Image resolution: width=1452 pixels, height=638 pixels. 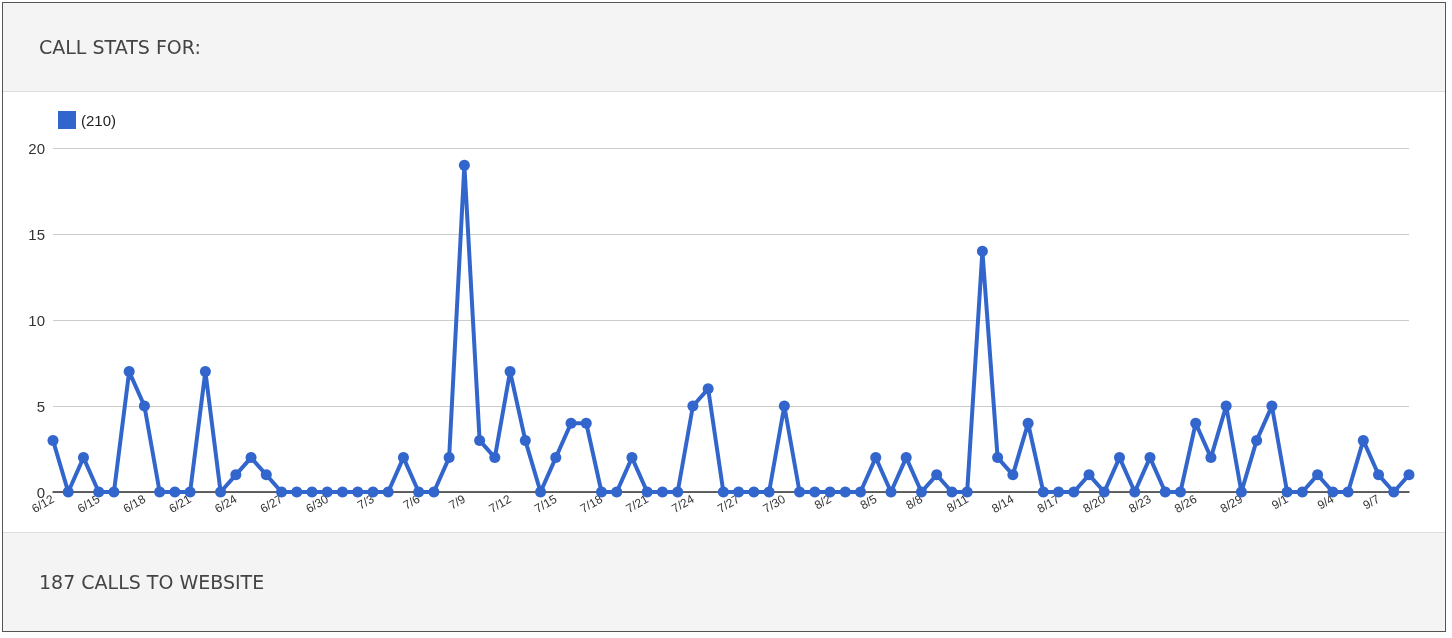 What do you see at coordinates (637, 503) in the screenshot?
I see `x-tick-label: 7/21` at bounding box center [637, 503].